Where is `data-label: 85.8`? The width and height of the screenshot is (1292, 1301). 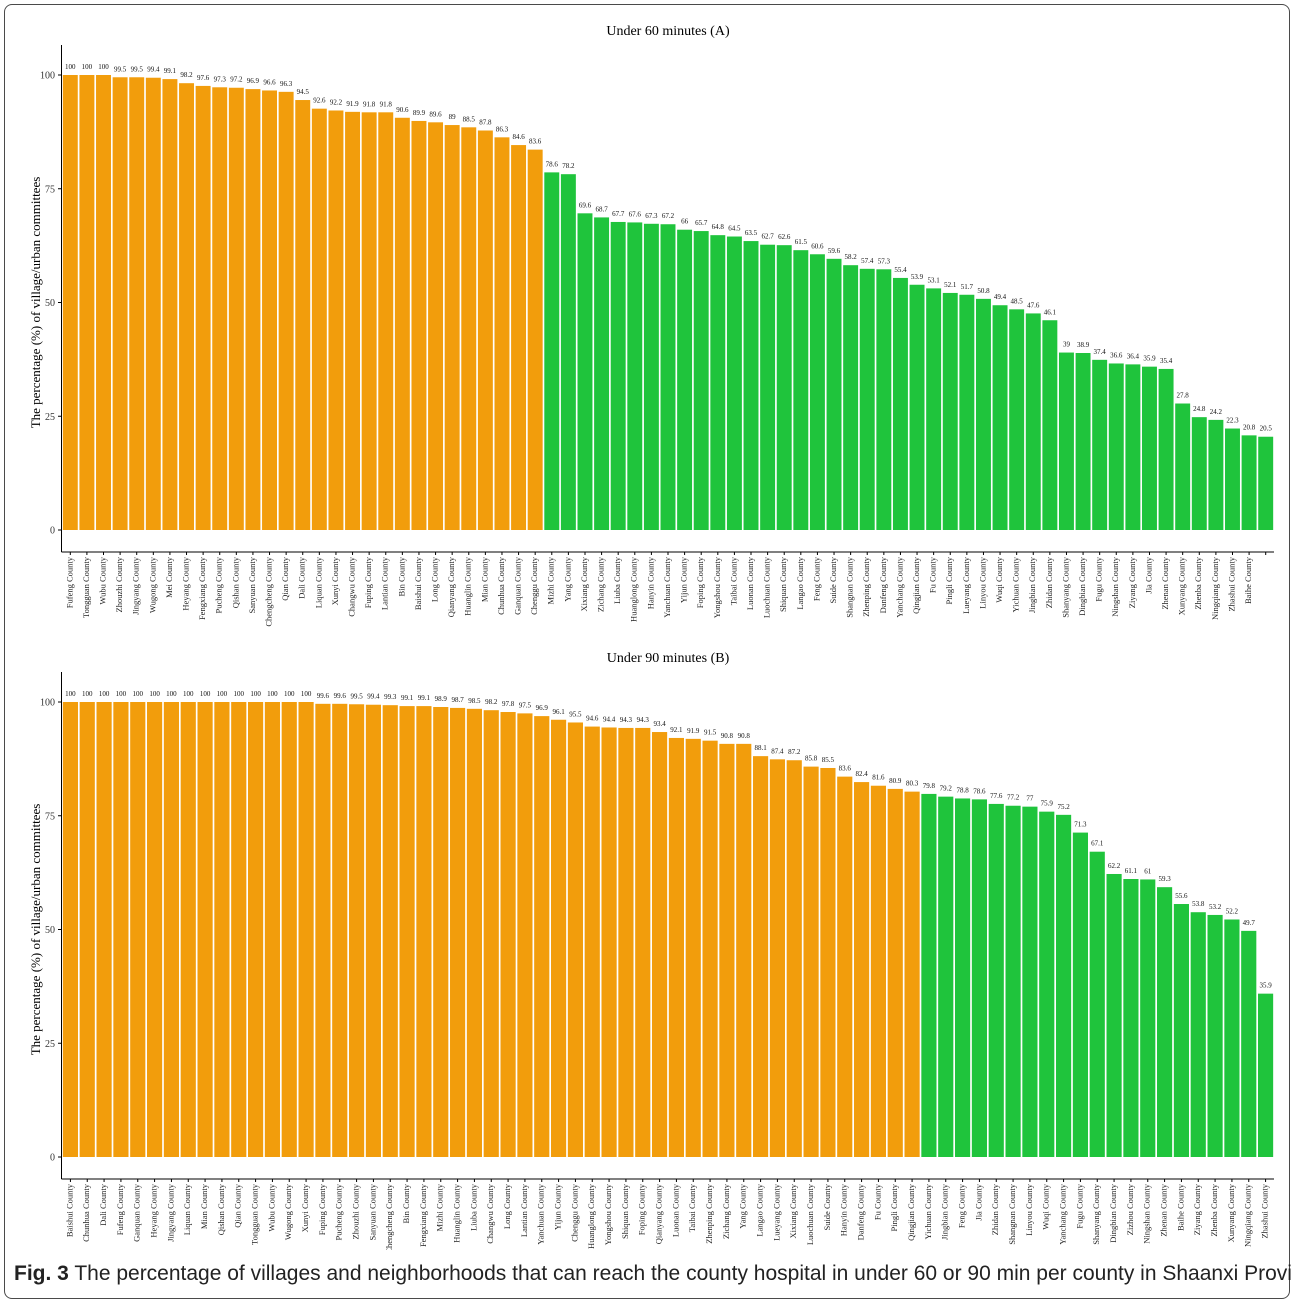
data-label: 85.8 is located at coordinates (811, 759).